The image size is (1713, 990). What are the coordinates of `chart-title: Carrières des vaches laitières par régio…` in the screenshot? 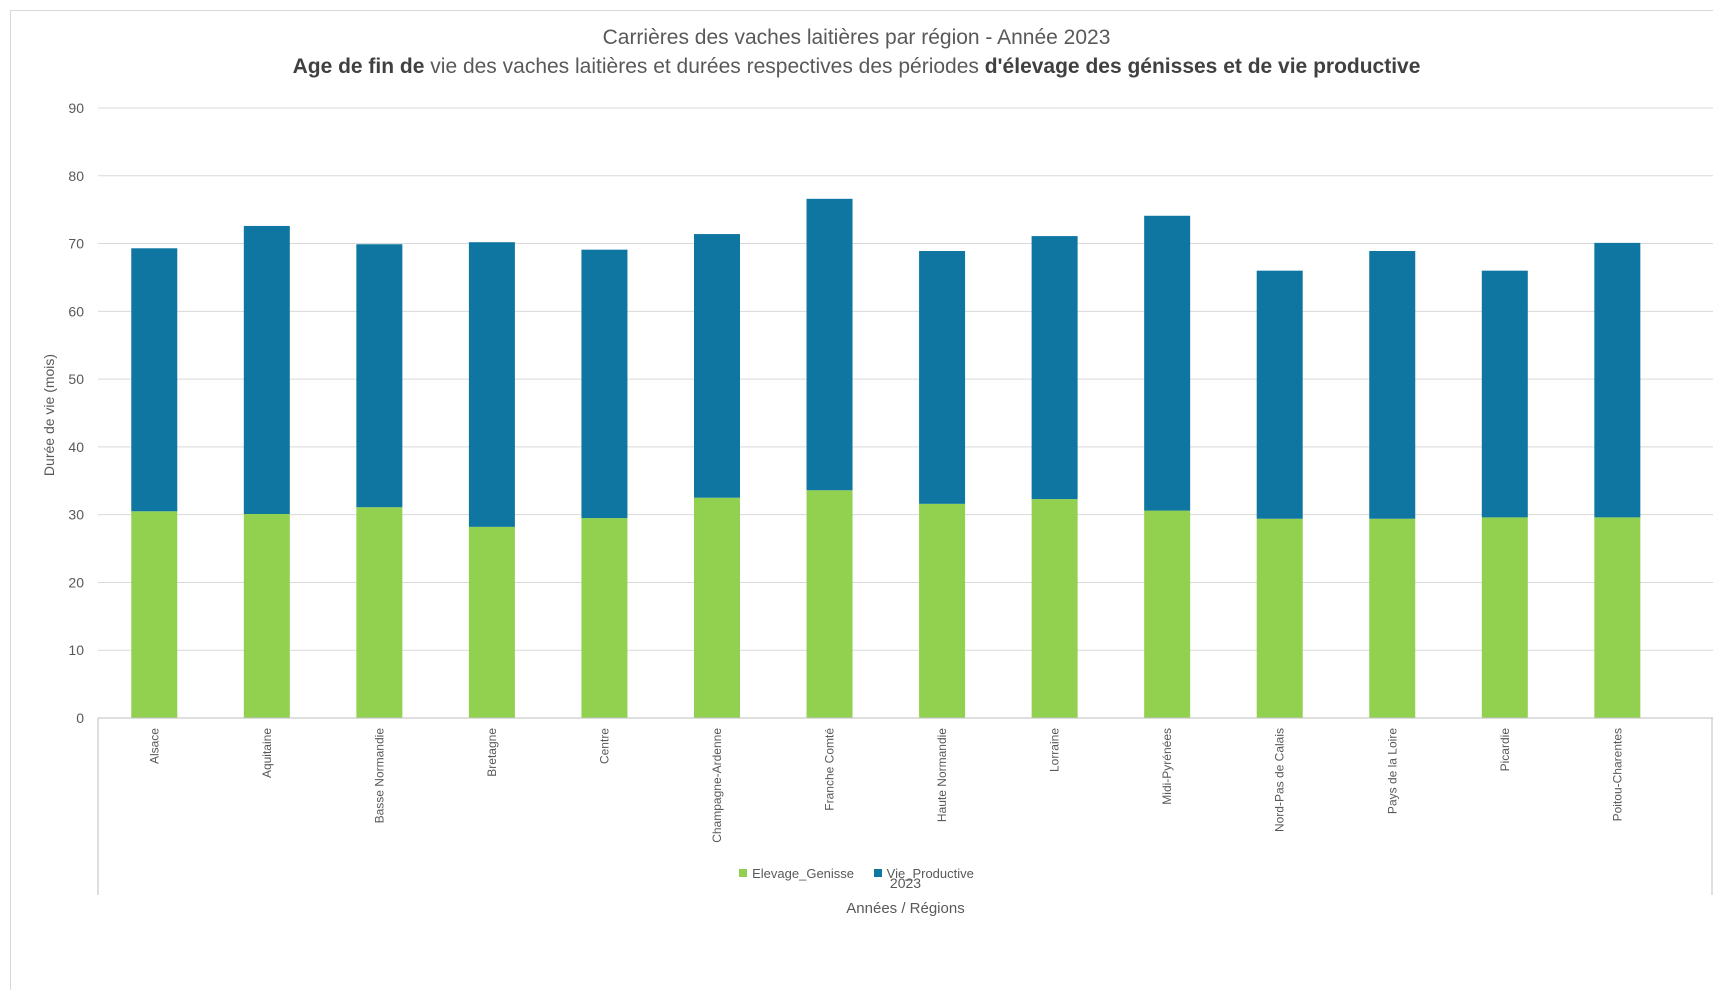 It's located at (856, 37).